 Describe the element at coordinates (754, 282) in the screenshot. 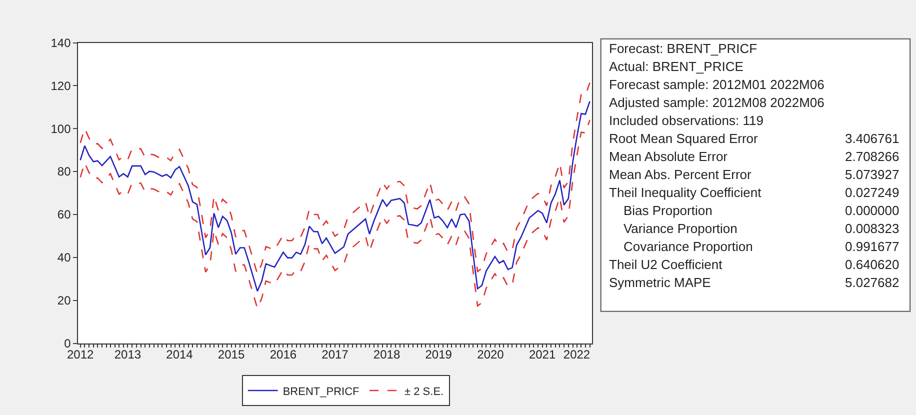

I see `text: Symmetric MAPE 5.027682` at that location.